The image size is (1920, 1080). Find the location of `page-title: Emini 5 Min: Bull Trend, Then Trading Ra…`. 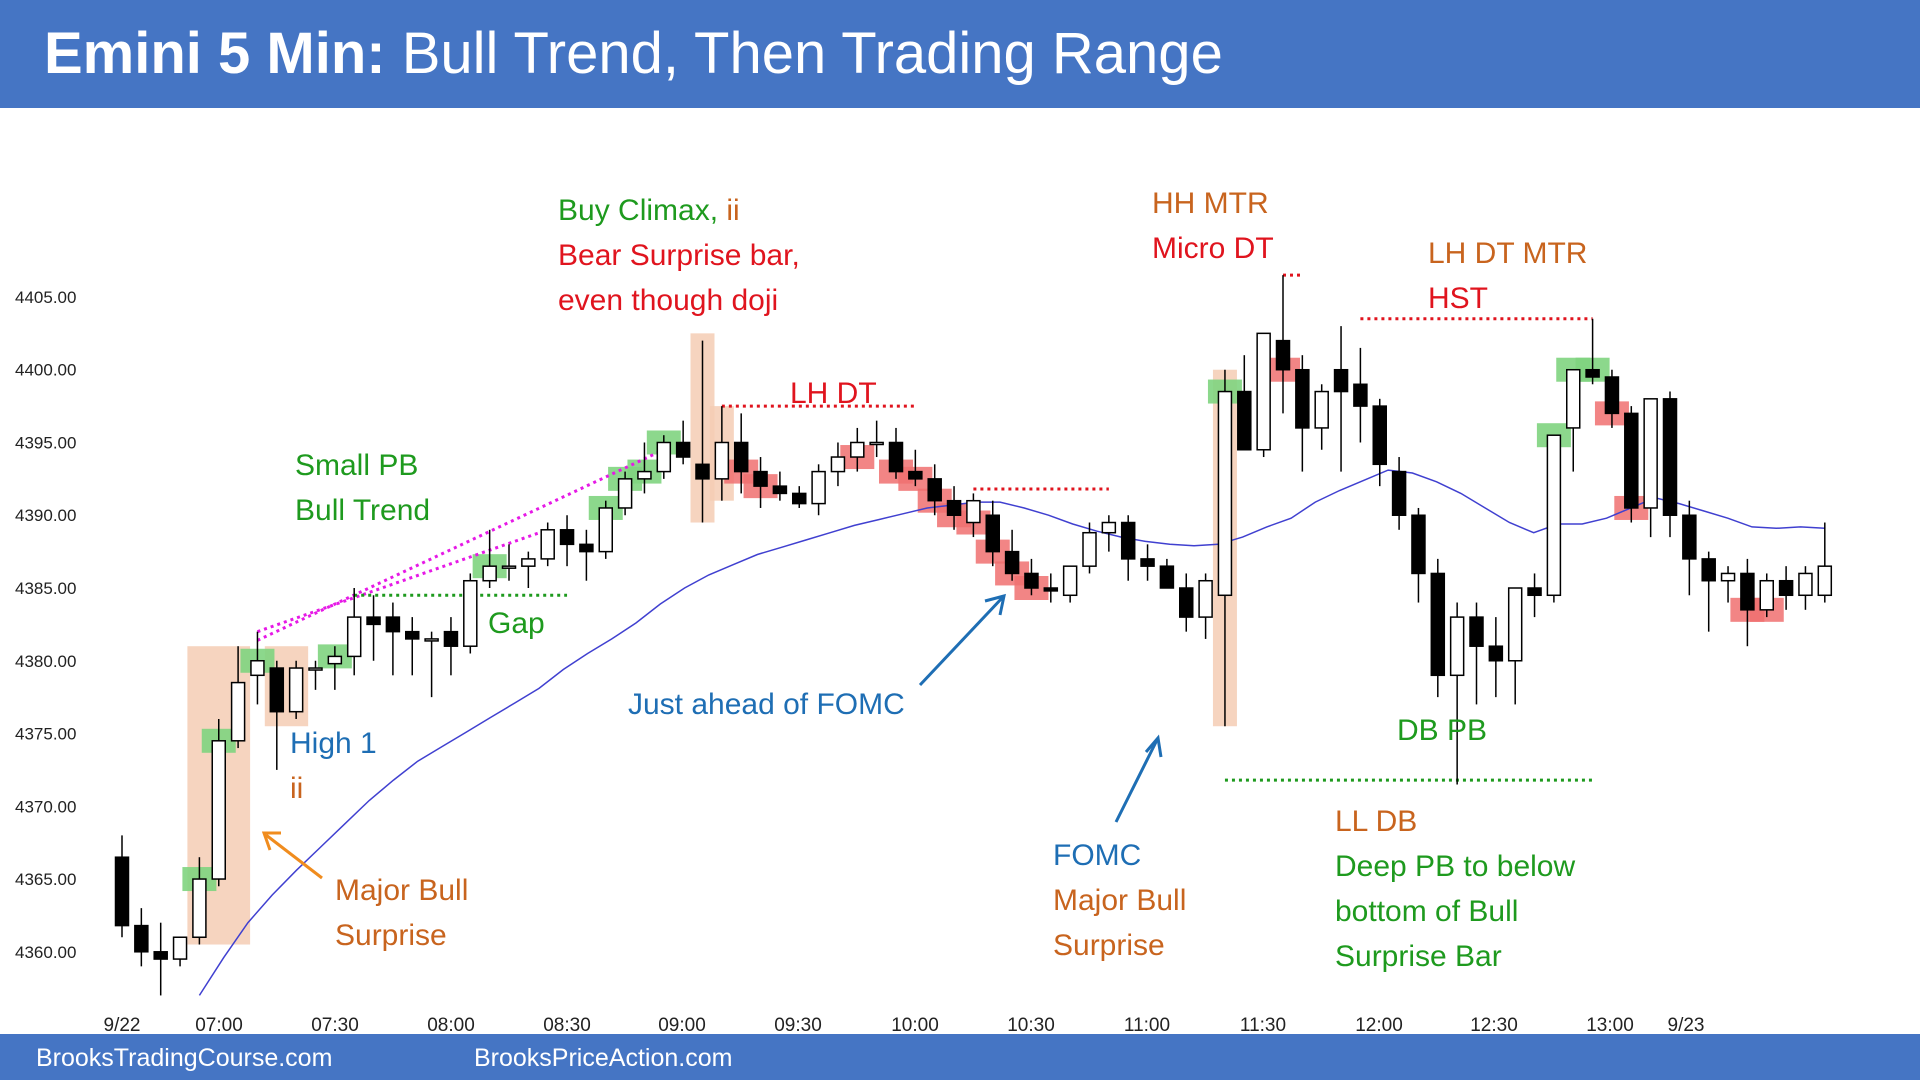

page-title: Emini 5 Min: Bull Trend, Then Trading Ra… is located at coordinates (633, 54).